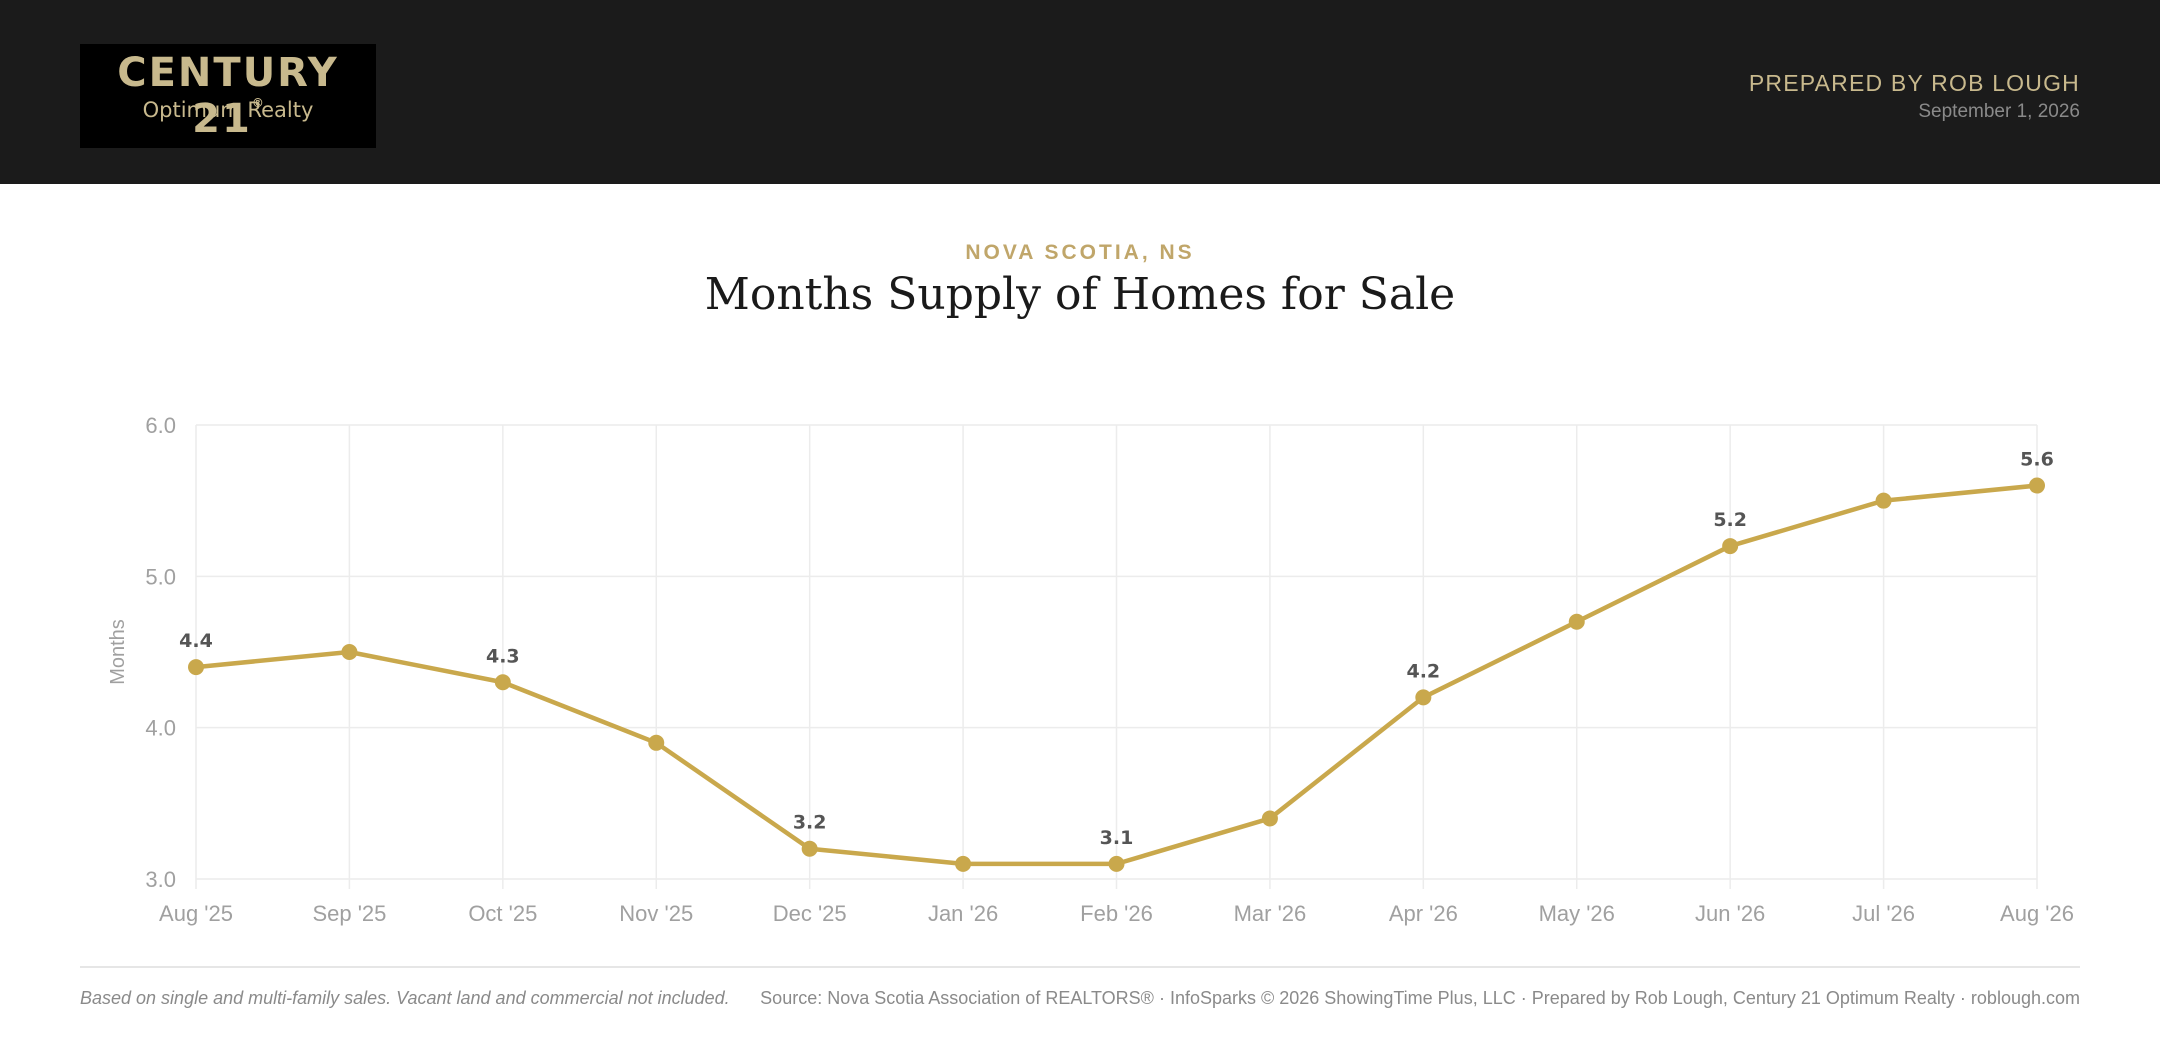 The height and width of the screenshot is (1048, 2160). What do you see at coordinates (1270, 913) in the screenshot?
I see `x-tick-label: Mar '26` at bounding box center [1270, 913].